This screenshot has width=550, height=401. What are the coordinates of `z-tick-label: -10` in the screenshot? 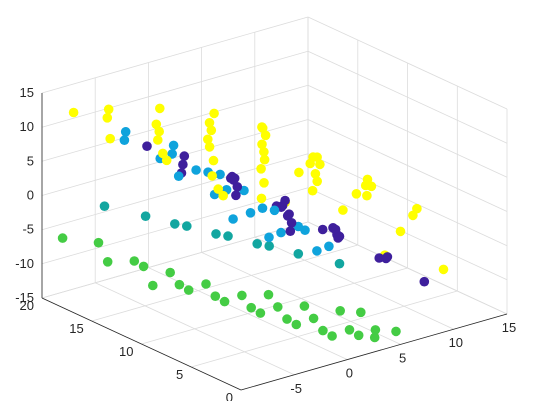 It's located at (24, 263).